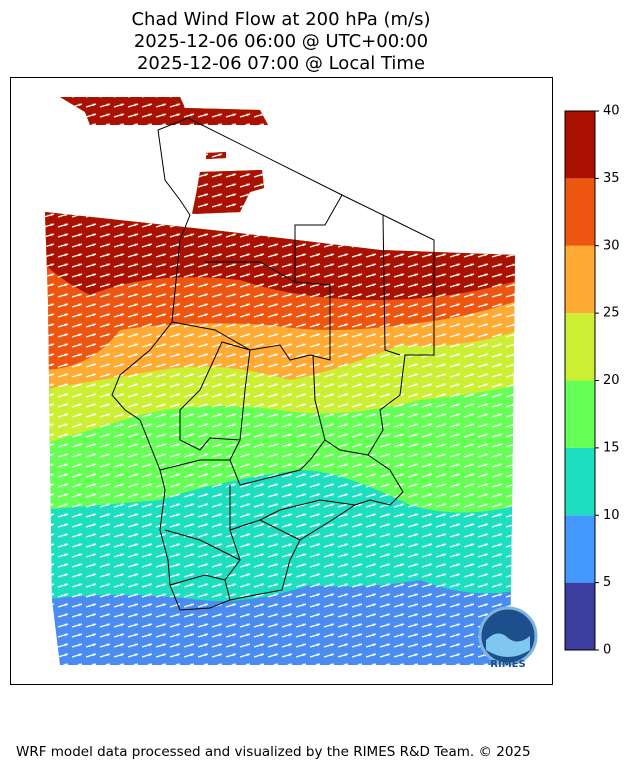 The image size is (629, 773). Describe the element at coordinates (508, 638) in the screenshot. I see `logo: RIMES` at that location.